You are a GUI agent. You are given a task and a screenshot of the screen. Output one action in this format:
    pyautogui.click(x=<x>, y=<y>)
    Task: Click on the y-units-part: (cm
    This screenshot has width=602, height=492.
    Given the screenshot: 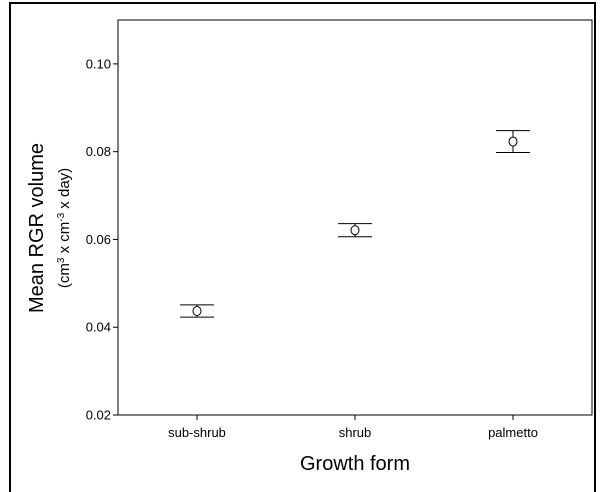 What is the action you would take?
    pyautogui.click(x=64, y=275)
    